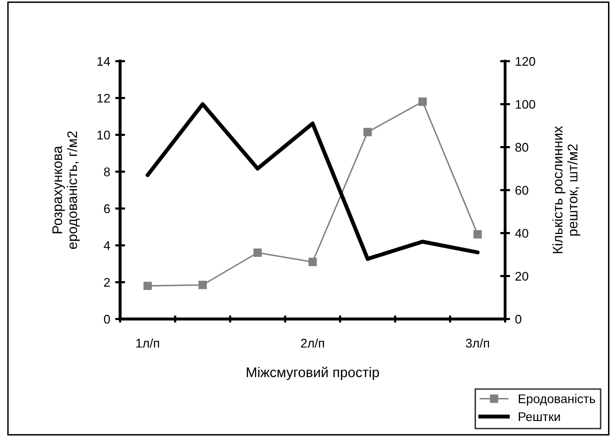 The width and height of the screenshot is (613, 437). I want to click on legend-label: Еродованість, so click(557, 400).